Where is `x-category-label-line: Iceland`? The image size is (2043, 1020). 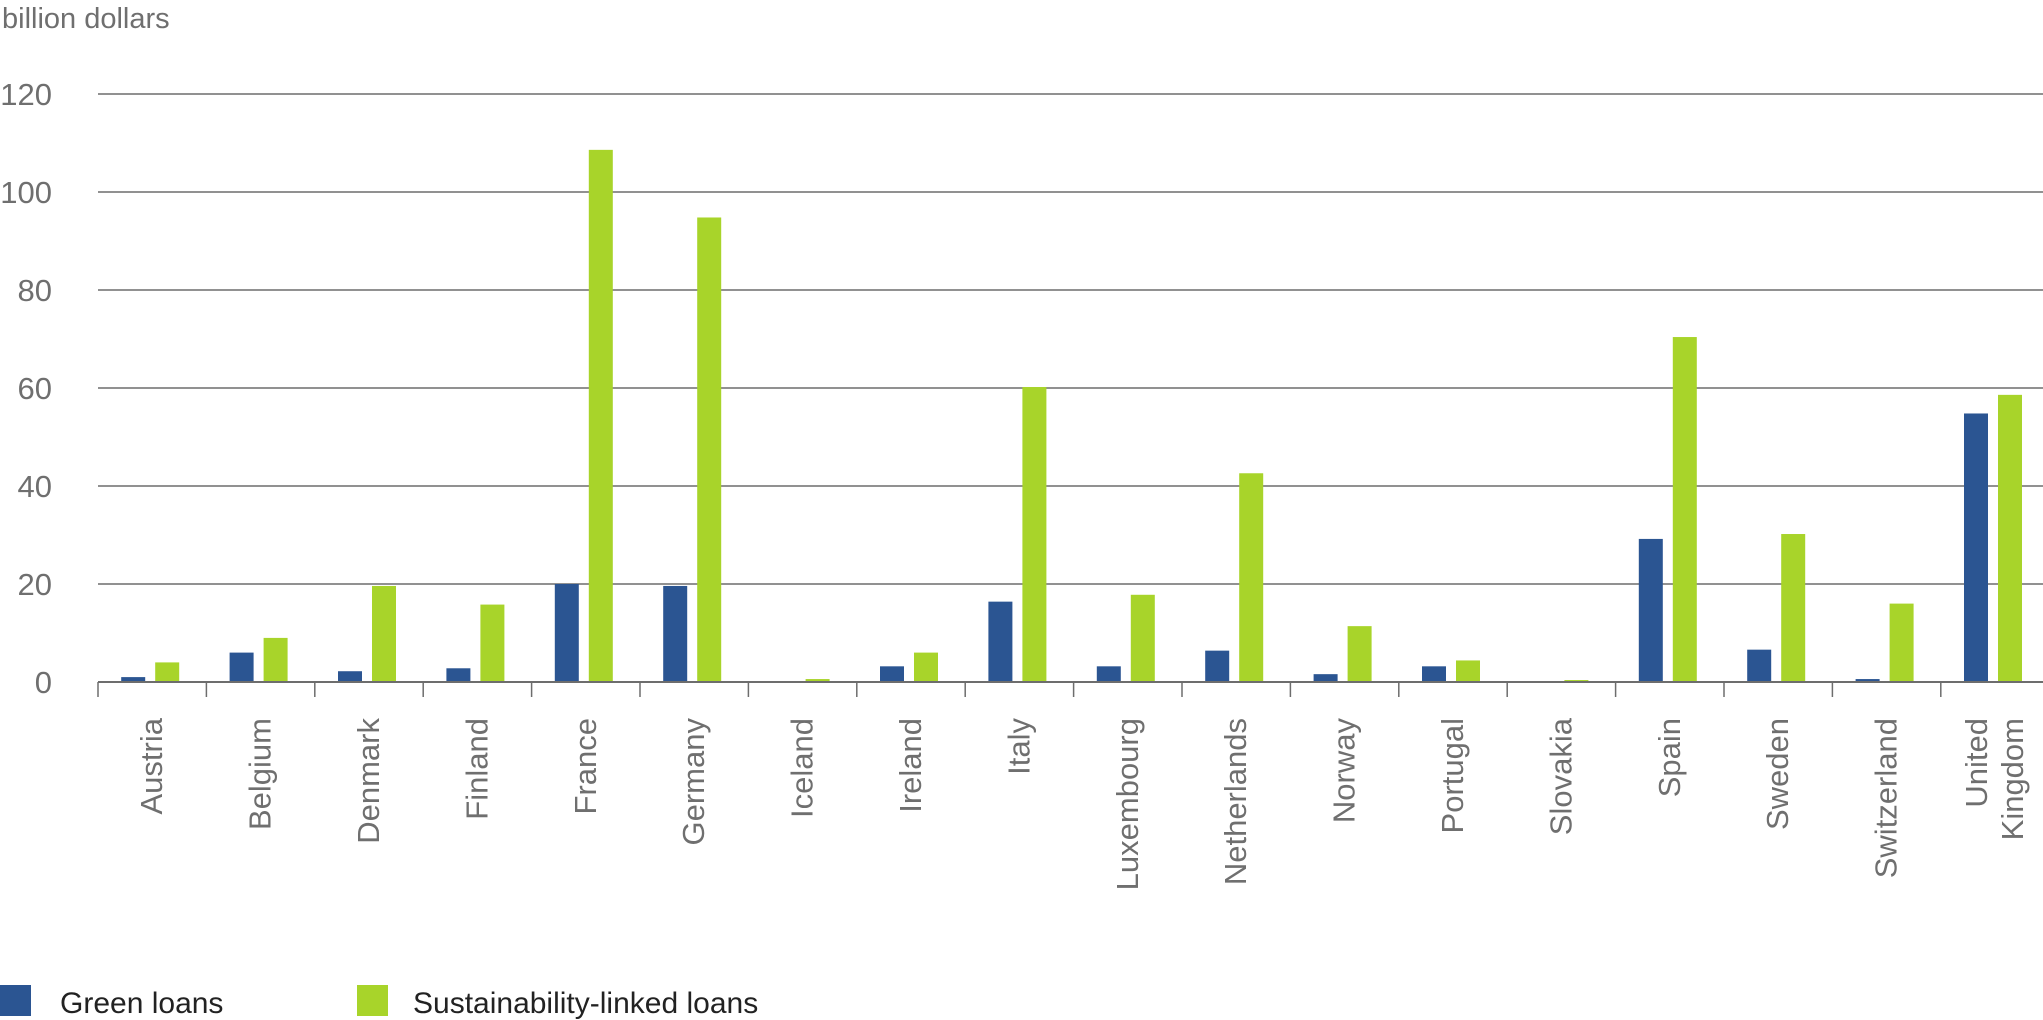
x-category-label-line: Iceland is located at coordinates (802, 768).